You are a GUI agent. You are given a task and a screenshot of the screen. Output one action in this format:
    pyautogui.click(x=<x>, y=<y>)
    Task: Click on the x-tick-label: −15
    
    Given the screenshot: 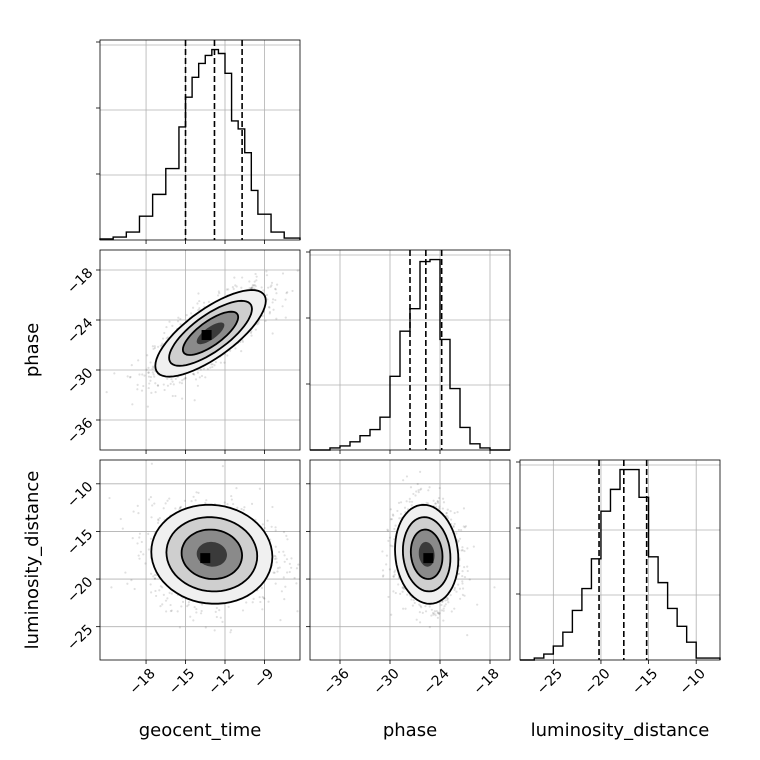 What is the action you would take?
    pyautogui.click(x=182, y=682)
    